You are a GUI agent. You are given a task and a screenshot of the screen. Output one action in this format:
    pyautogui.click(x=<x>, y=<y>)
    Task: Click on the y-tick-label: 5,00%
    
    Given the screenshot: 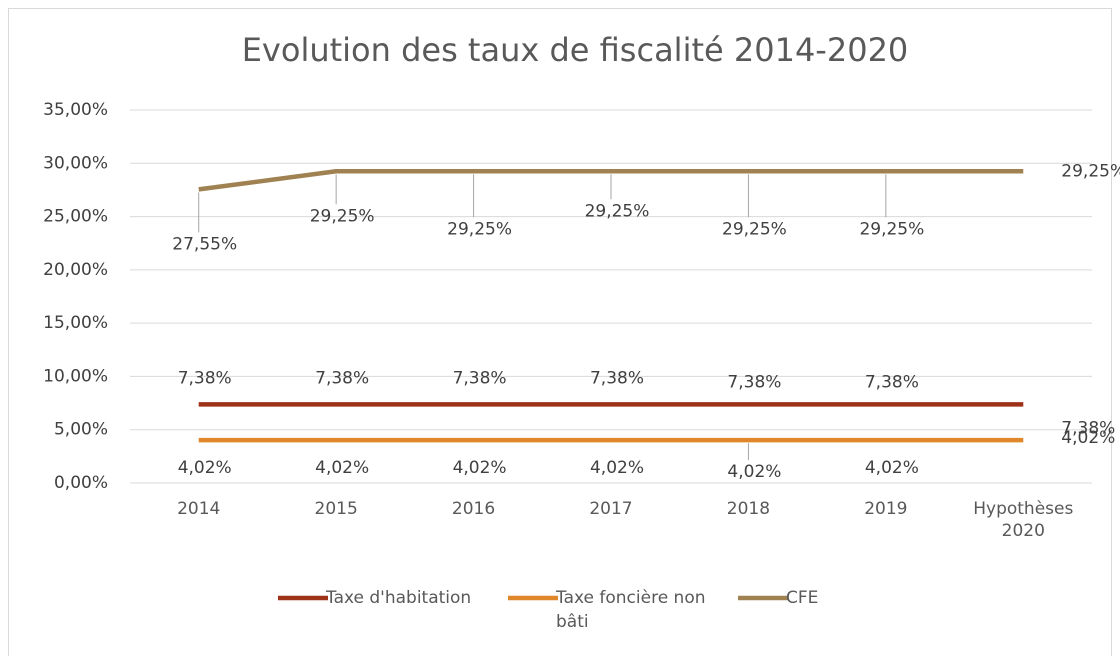 What is the action you would take?
    pyautogui.click(x=81, y=430)
    